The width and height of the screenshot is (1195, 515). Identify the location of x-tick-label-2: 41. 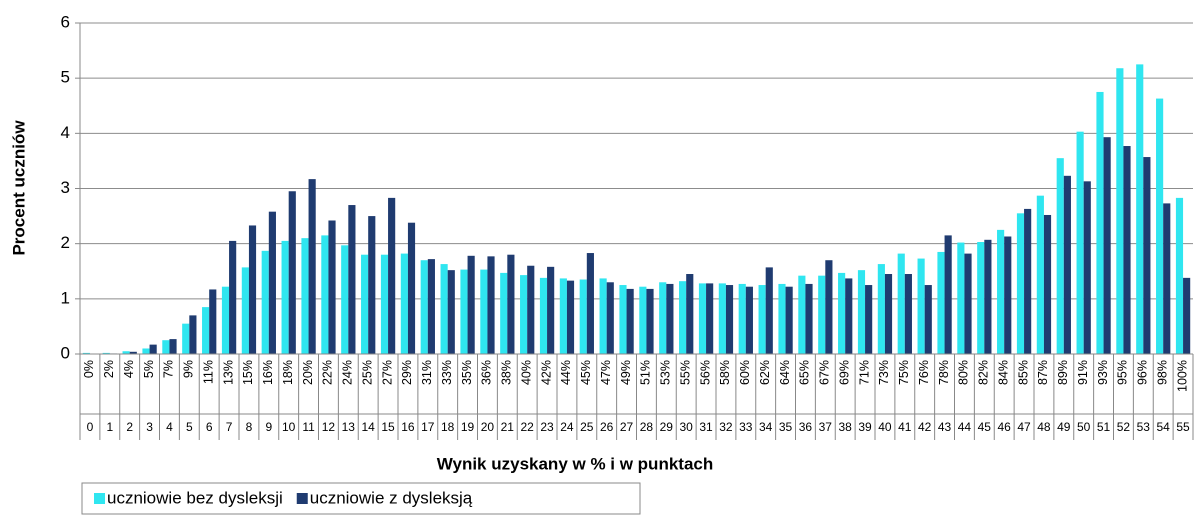
(905, 427).